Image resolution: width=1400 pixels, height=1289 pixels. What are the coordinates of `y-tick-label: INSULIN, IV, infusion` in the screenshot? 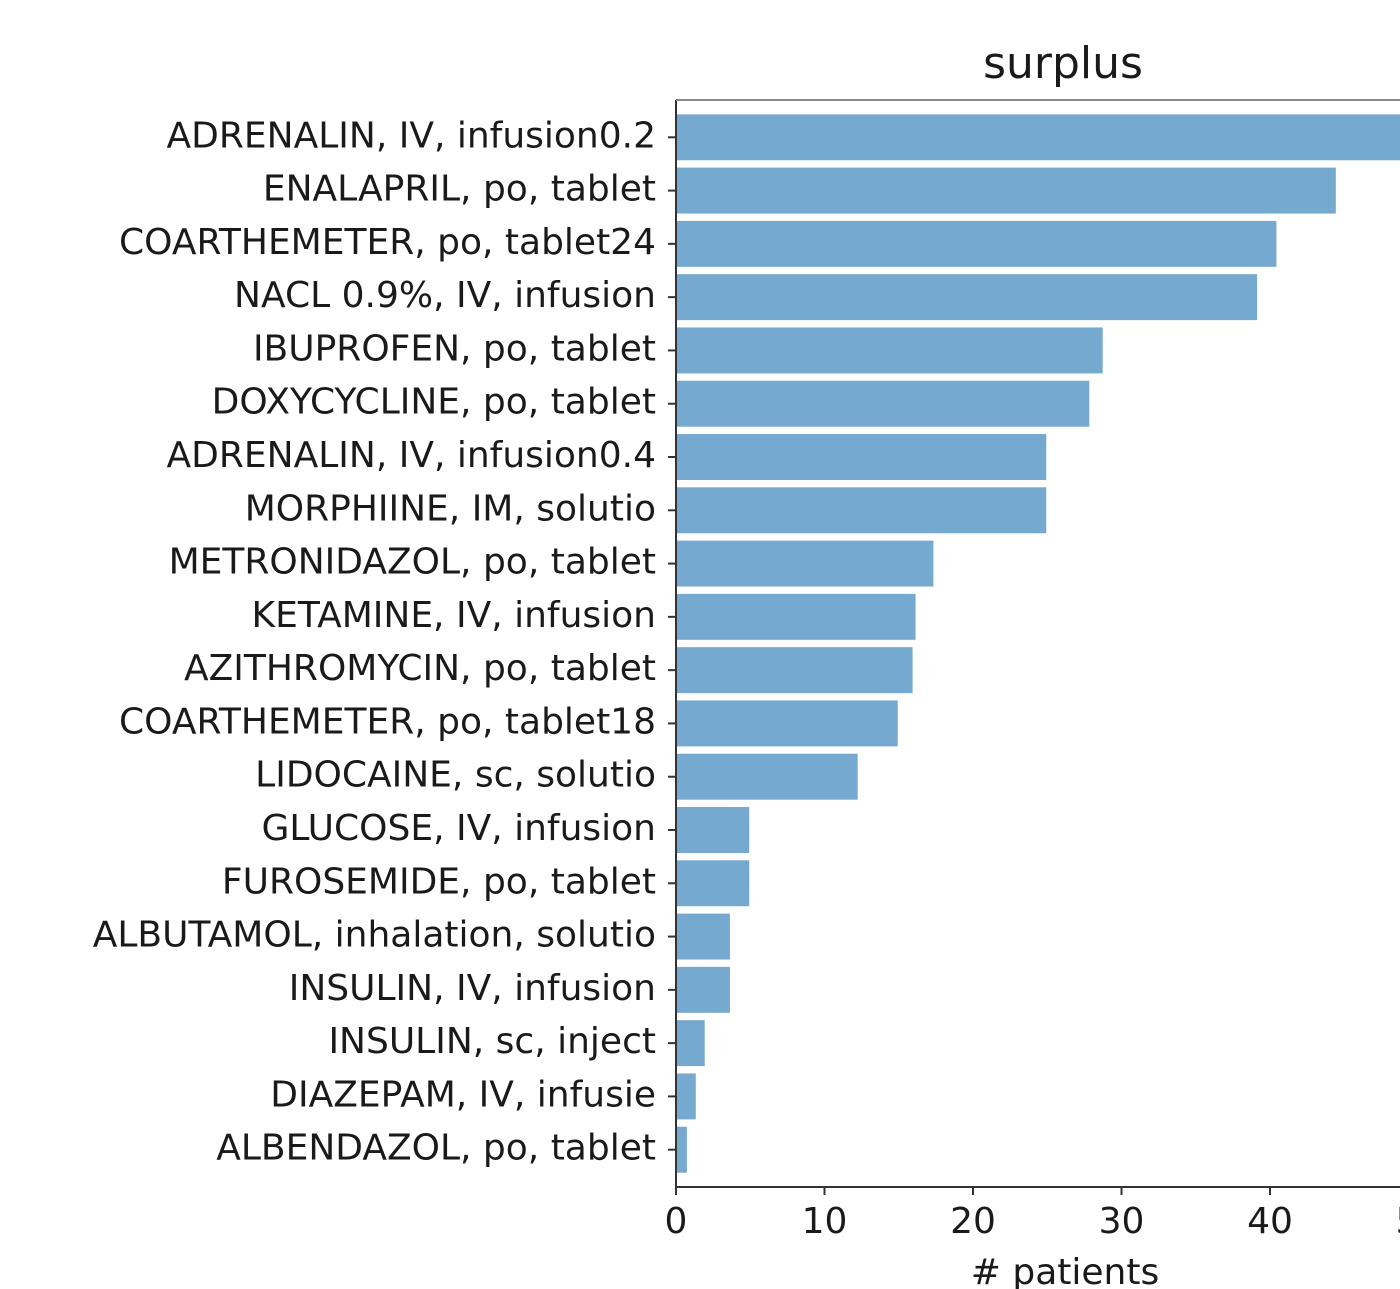 It's located at (472, 988).